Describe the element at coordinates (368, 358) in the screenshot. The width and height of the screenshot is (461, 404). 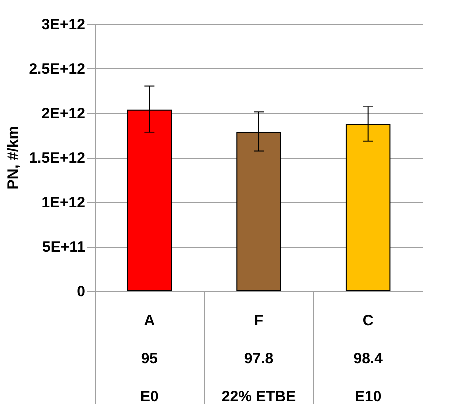
I see `category-label: C 98.4 E10` at that location.